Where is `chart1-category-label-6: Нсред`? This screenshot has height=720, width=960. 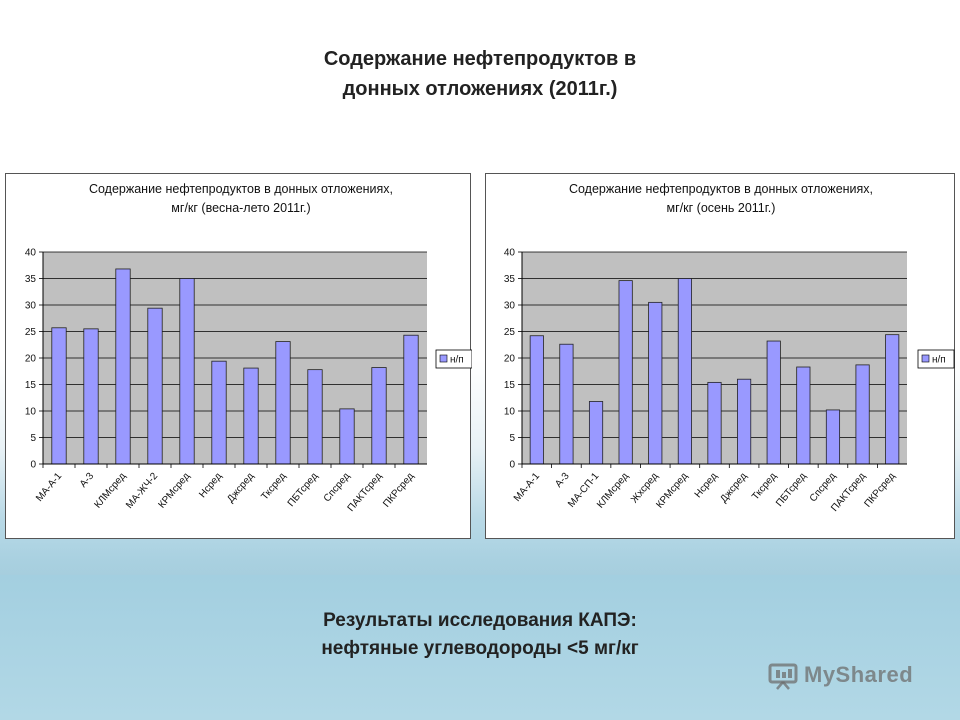
chart1-category-label-6: Нсред is located at coordinates (210, 485).